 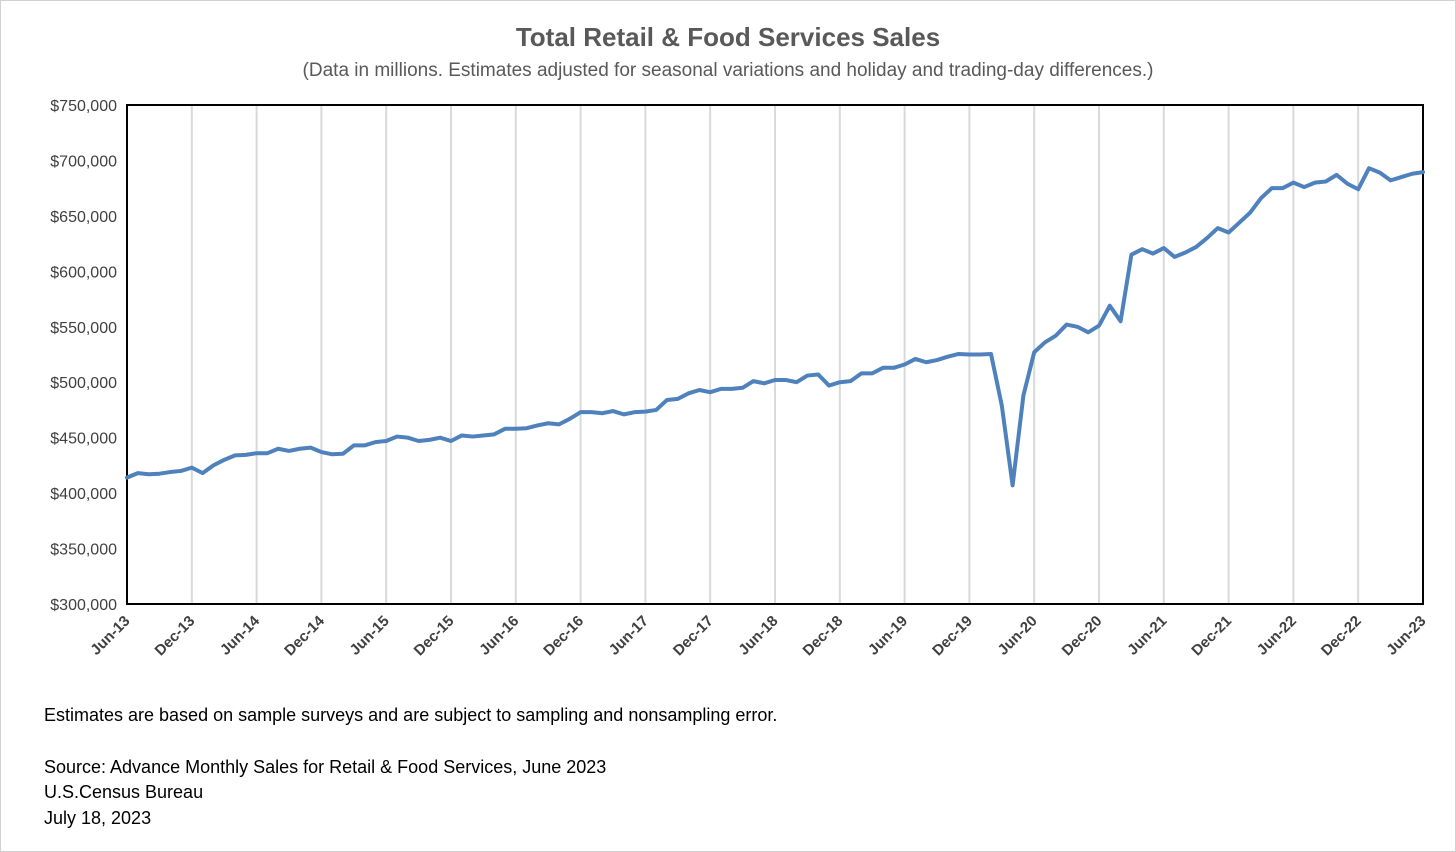 What do you see at coordinates (98, 818) in the screenshot?
I see `date-note: July 18, 2023` at bounding box center [98, 818].